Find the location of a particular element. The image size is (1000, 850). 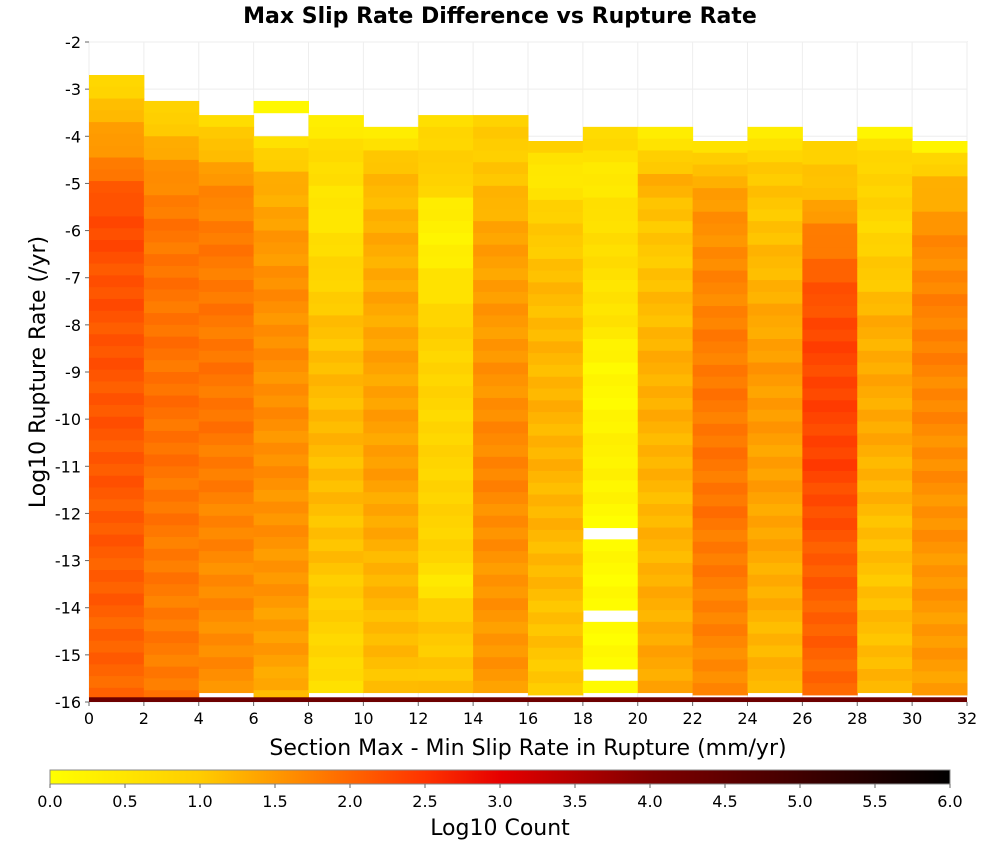

x-tick-label: 24 is located at coordinates (747, 718).